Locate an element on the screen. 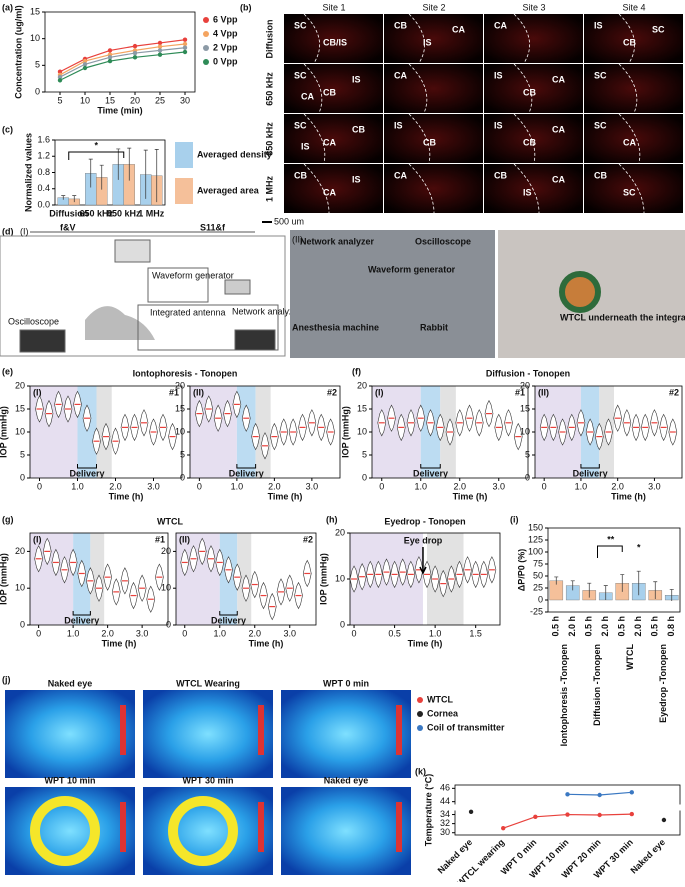 This screenshot has height=887, width=685. region-label: IS is located at coordinates (427, 42).